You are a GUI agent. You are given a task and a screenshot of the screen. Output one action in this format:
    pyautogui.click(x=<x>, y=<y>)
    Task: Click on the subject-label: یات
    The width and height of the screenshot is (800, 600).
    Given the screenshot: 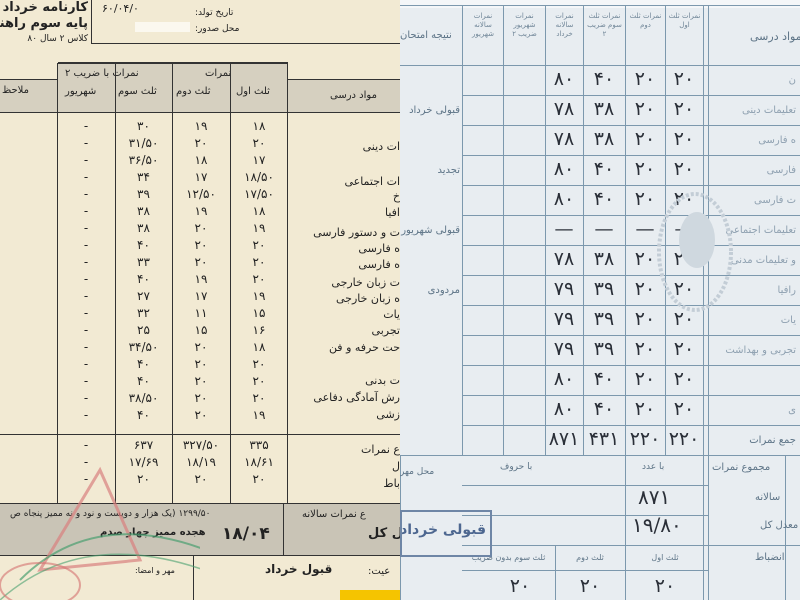 What is the action you would take?
    pyautogui.click(x=391, y=314)
    